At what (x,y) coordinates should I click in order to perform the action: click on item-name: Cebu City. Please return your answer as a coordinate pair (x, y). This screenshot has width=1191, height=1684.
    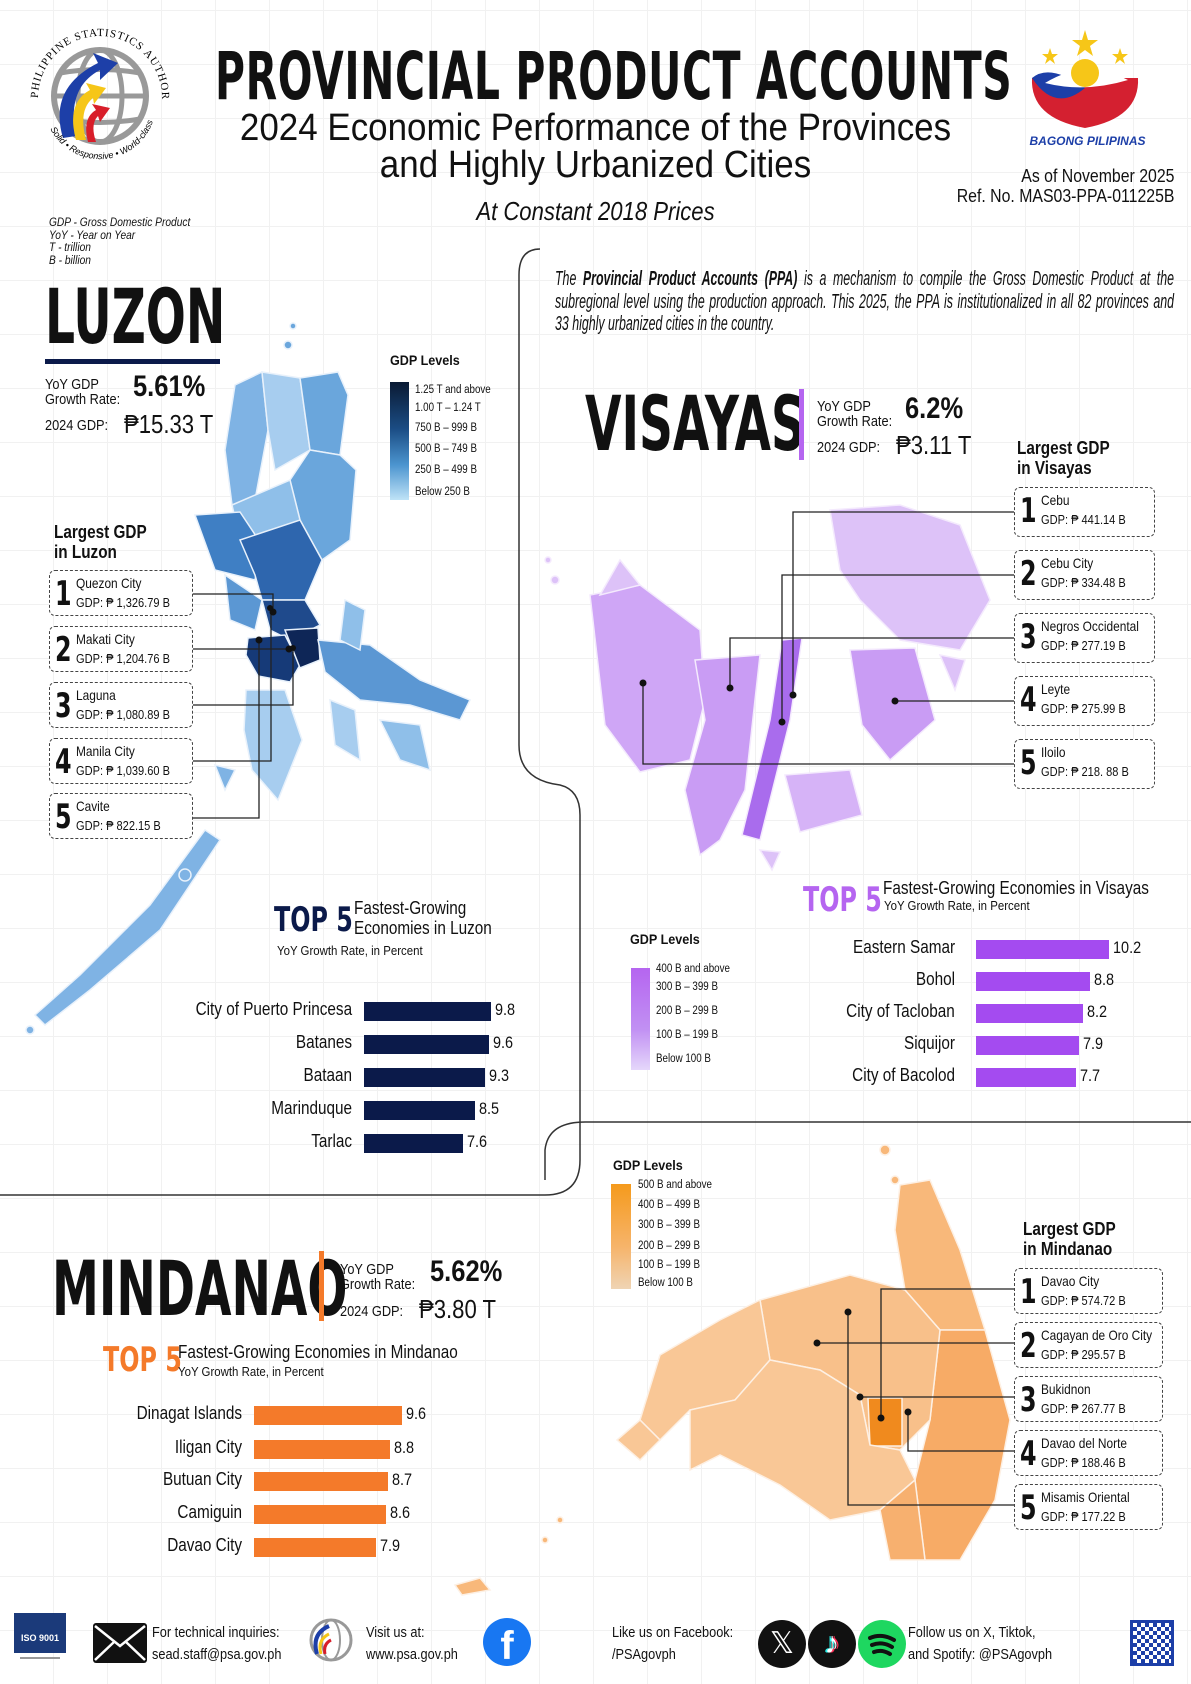
    Looking at the image, I should click on (1067, 563).